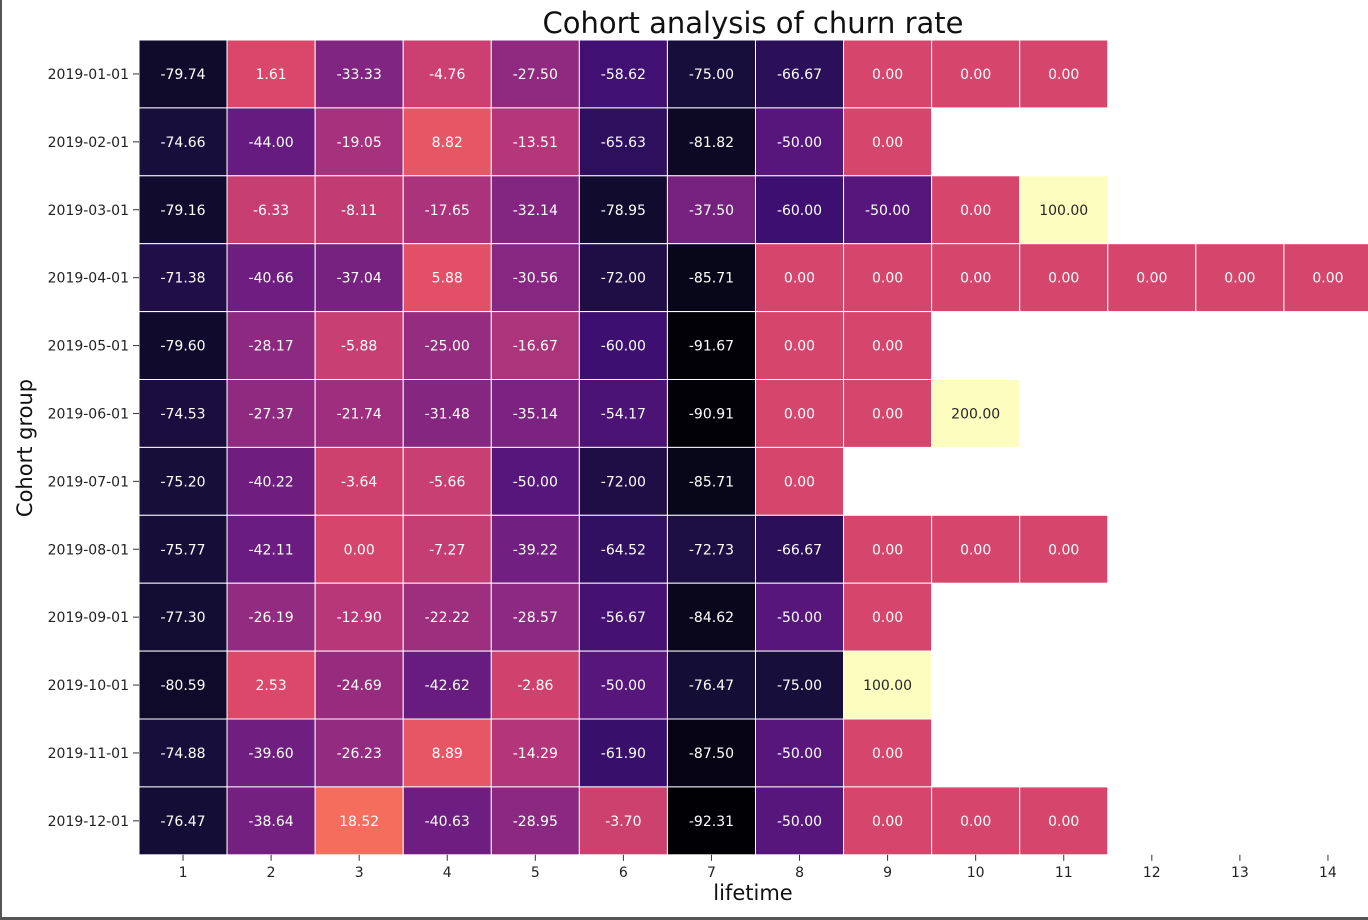 Image resolution: width=1368 pixels, height=920 pixels. What do you see at coordinates (88, 414) in the screenshot?
I see `y-tick-label: 2019-06-01` at bounding box center [88, 414].